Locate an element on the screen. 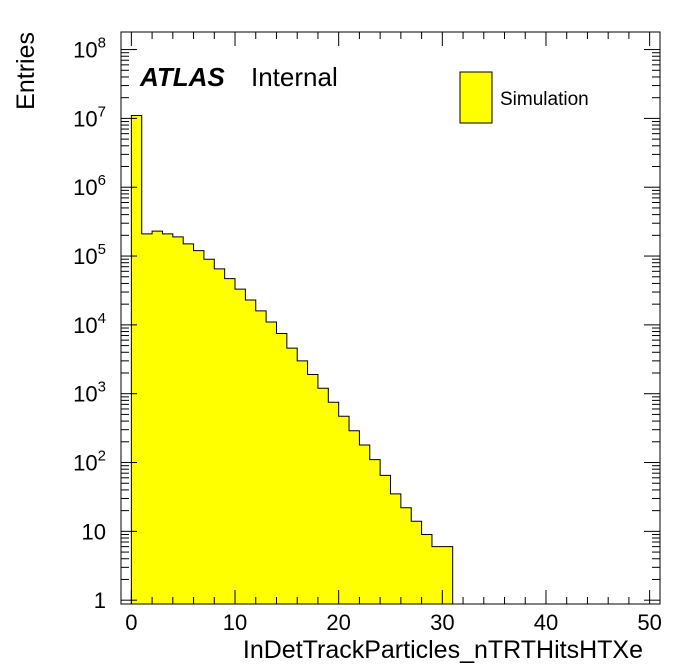  y-tick-label: 10⁶ is located at coordinates (89, 186).